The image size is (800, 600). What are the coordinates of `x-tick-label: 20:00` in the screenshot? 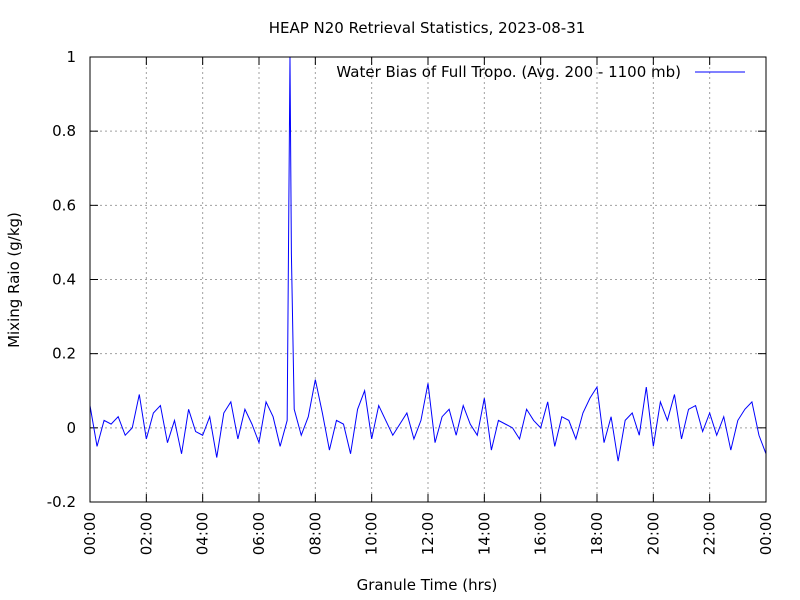 It's located at (653, 533).